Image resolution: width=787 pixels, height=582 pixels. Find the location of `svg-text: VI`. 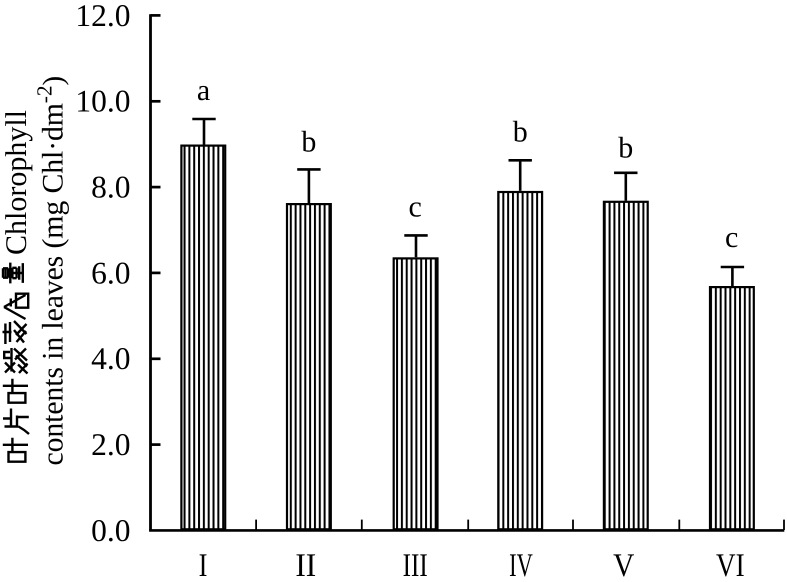

svg-text: VI is located at coordinates (730, 565).